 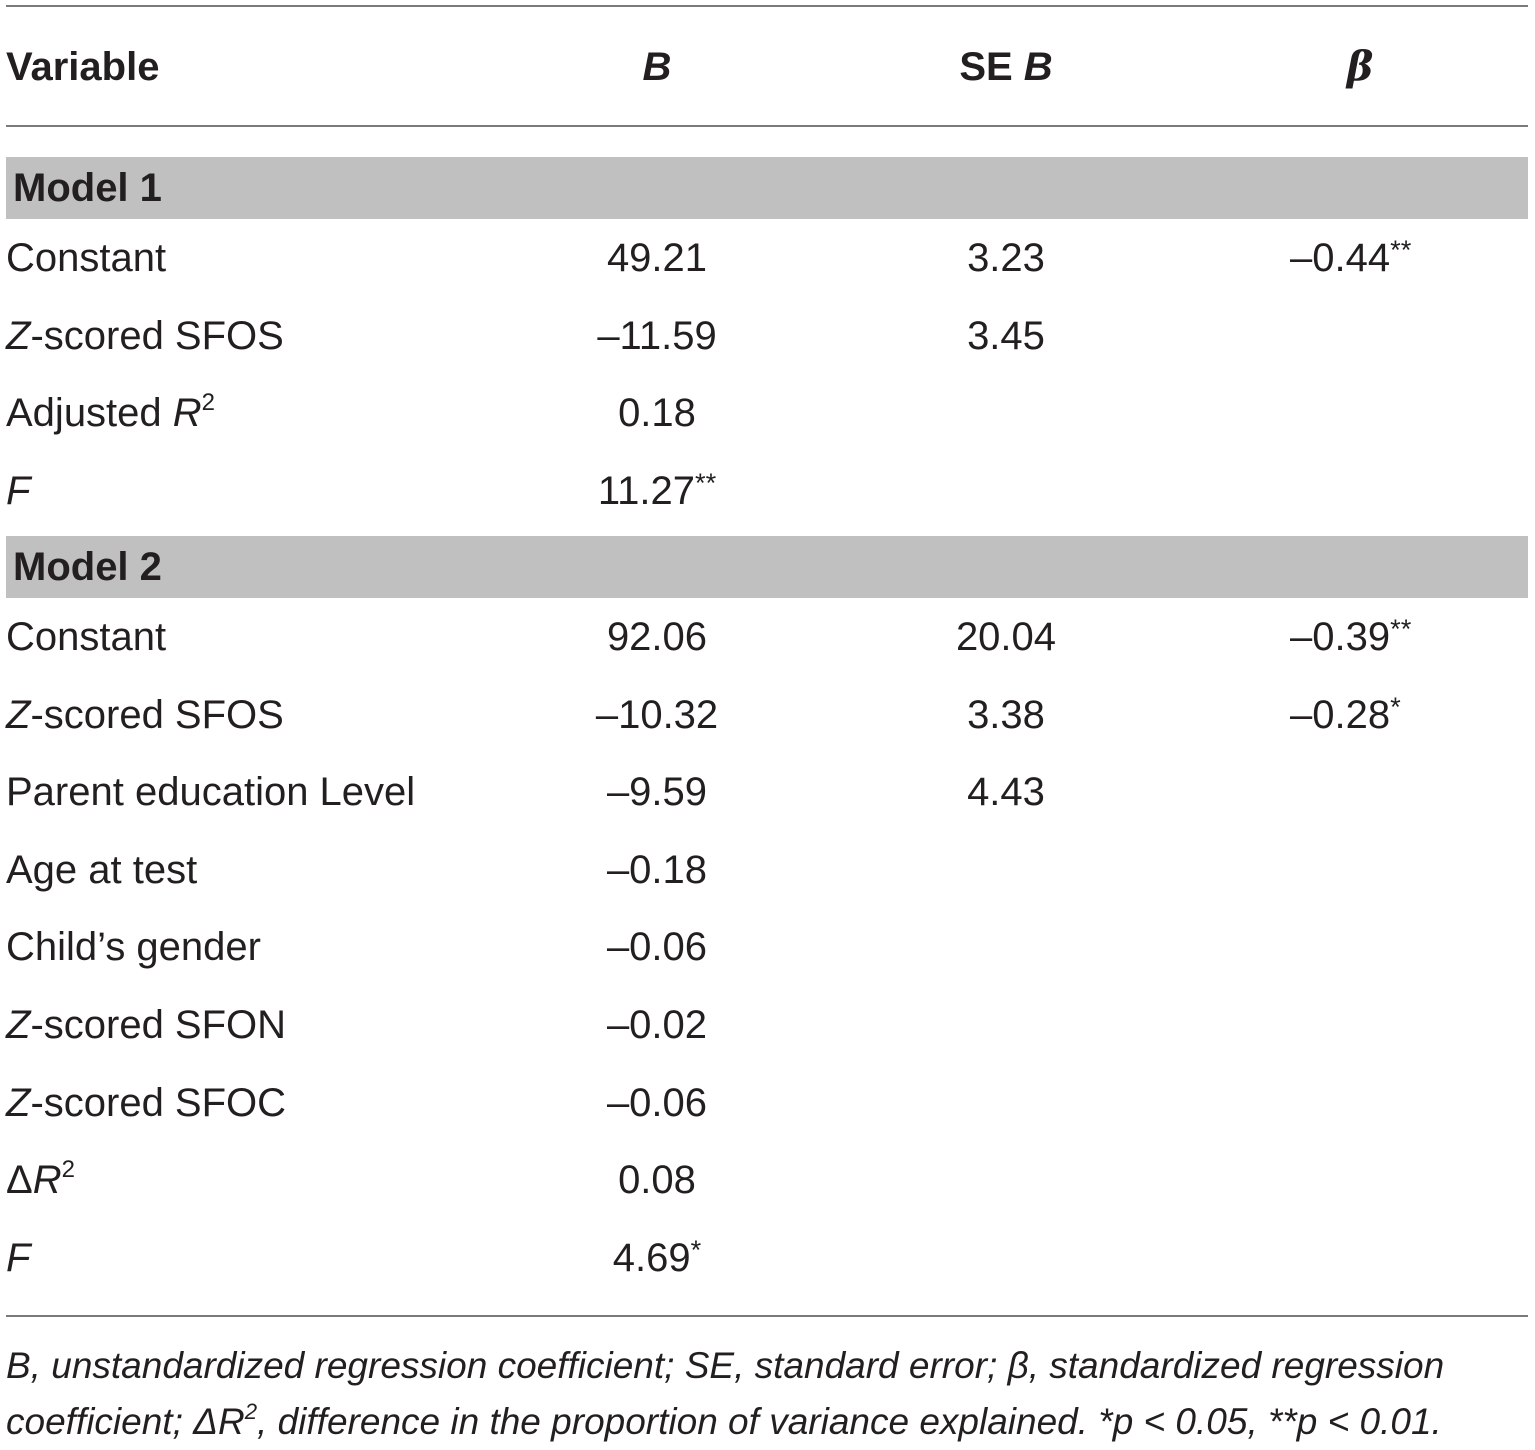 I want to click on section-title: Model 2, so click(x=87, y=567).